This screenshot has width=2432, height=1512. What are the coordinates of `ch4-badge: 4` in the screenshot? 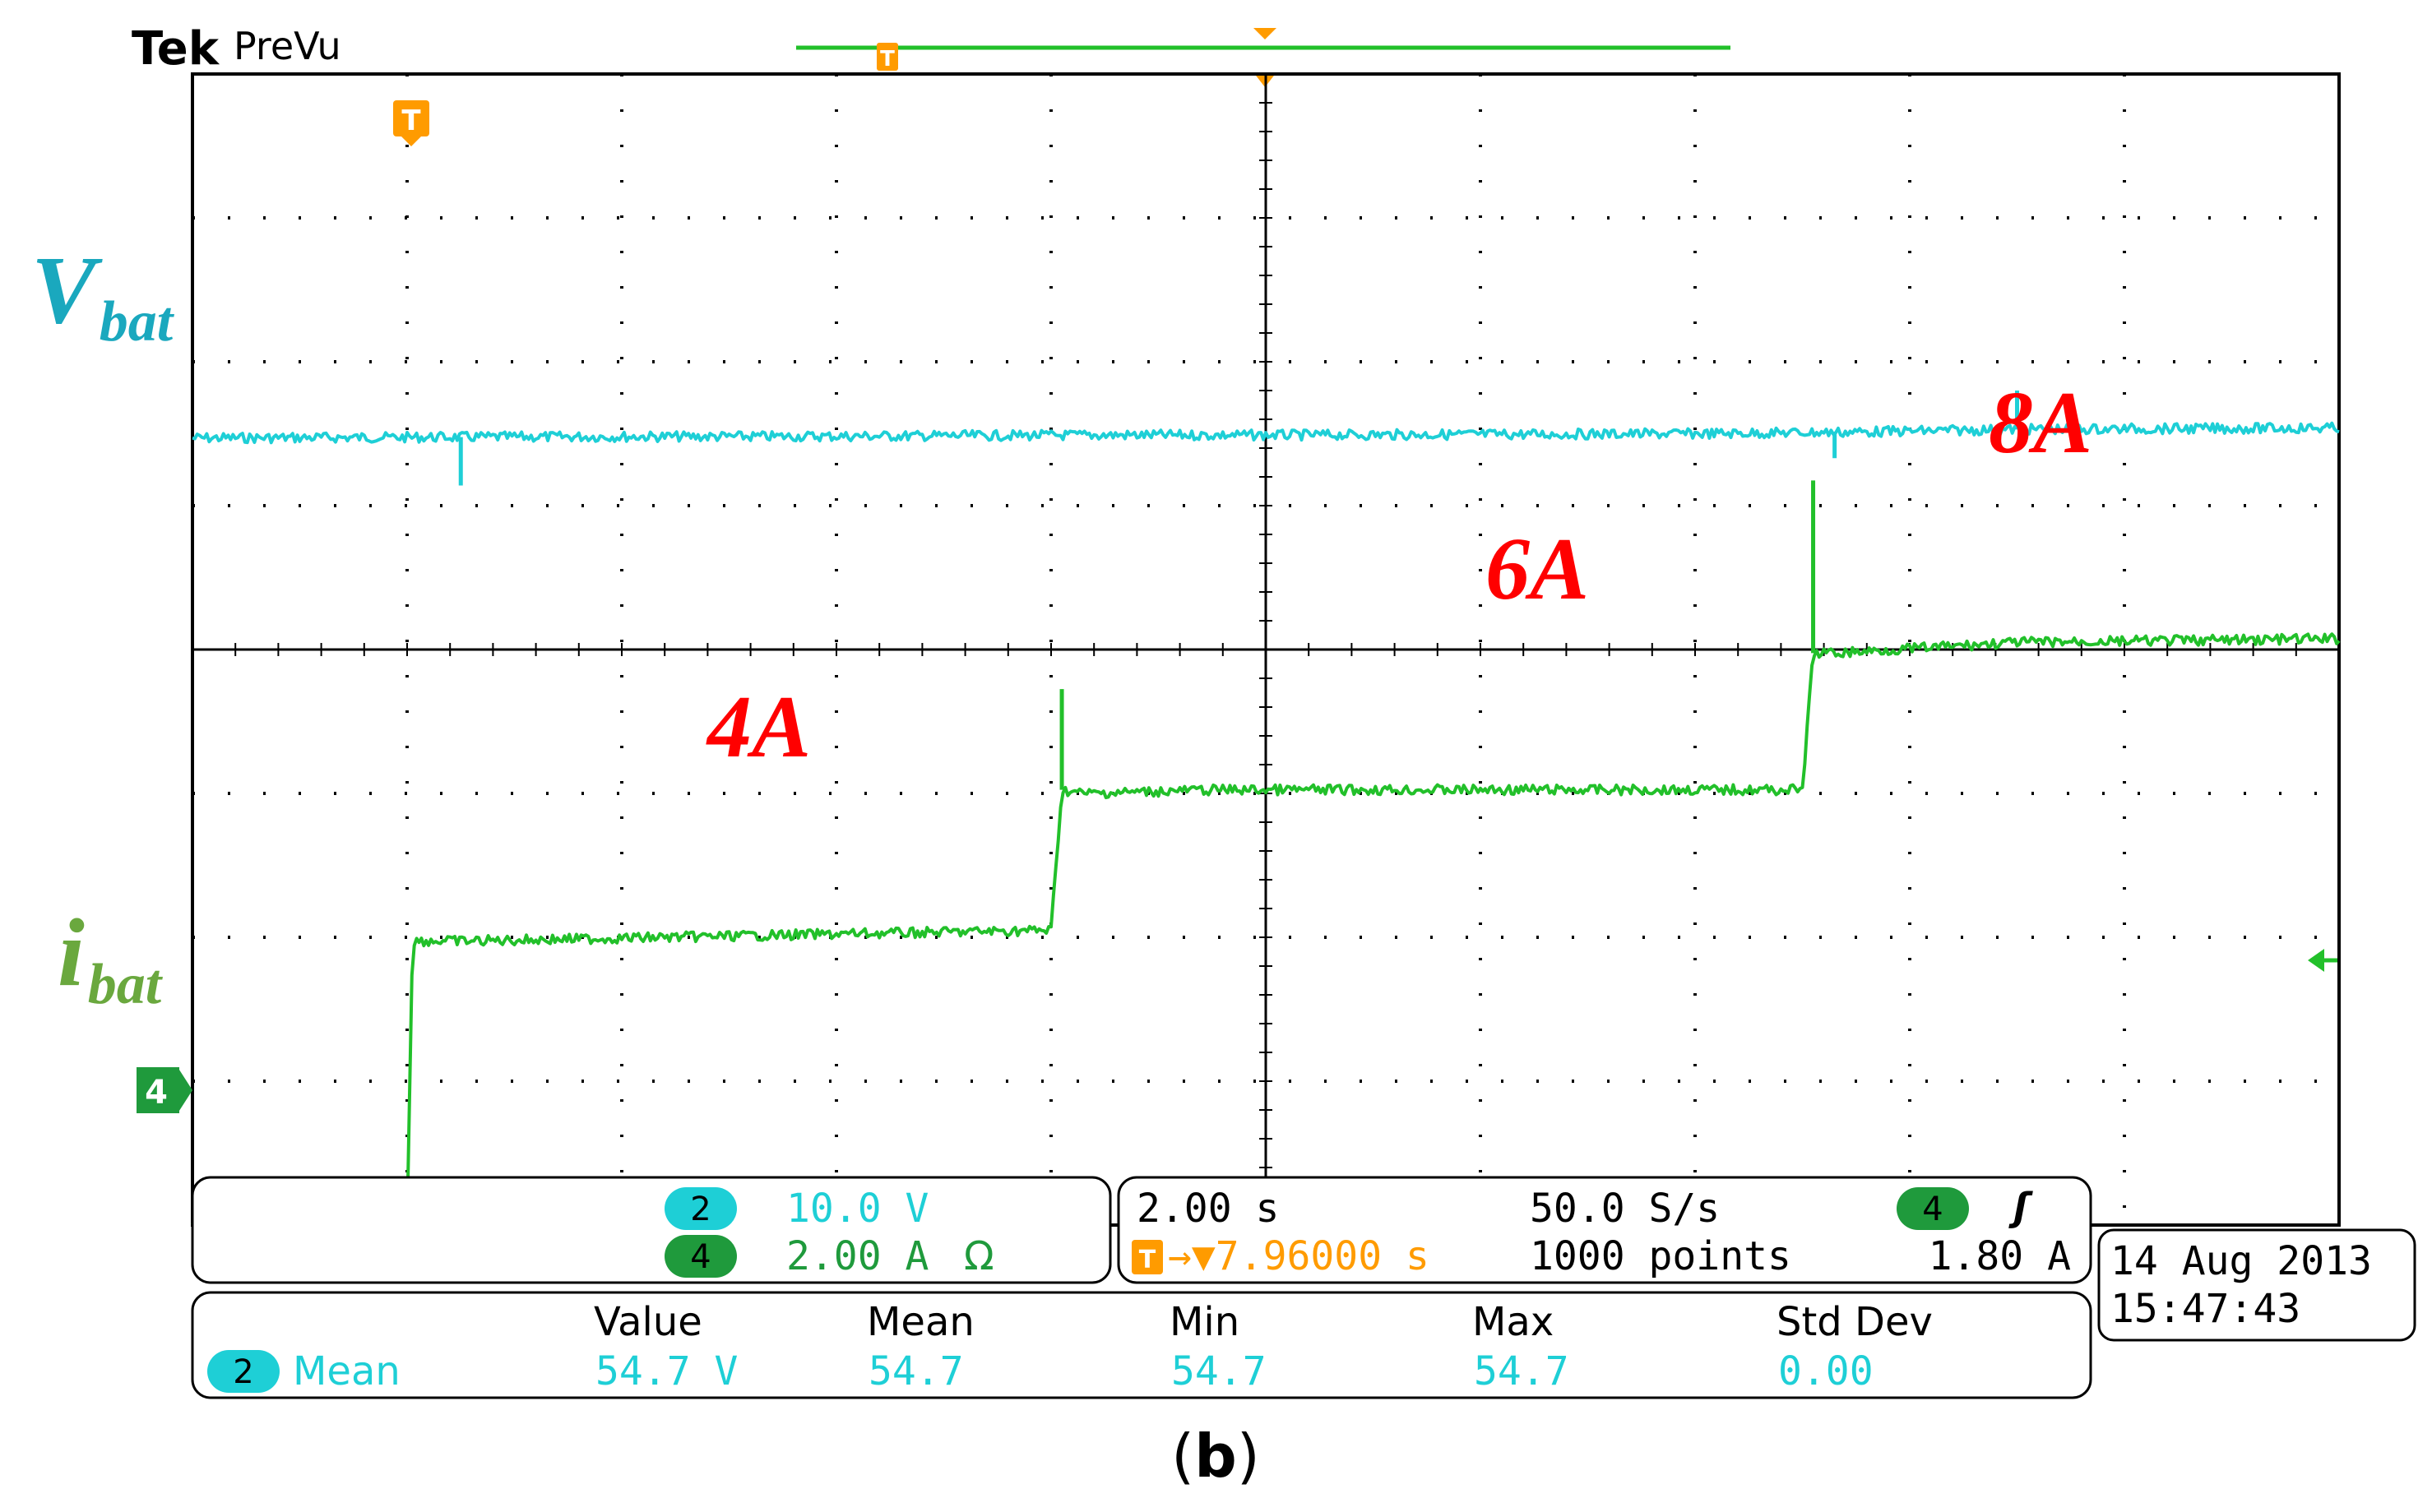 It's located at (701, 1256).